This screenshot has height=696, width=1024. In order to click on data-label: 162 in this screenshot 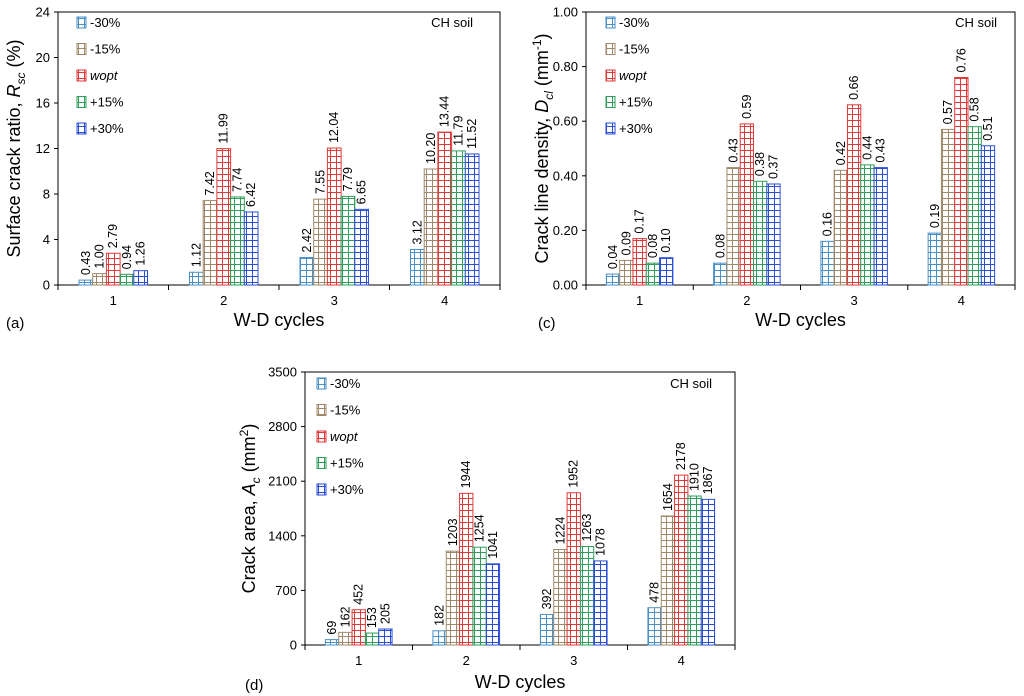, I will do `click(345, 616)`.